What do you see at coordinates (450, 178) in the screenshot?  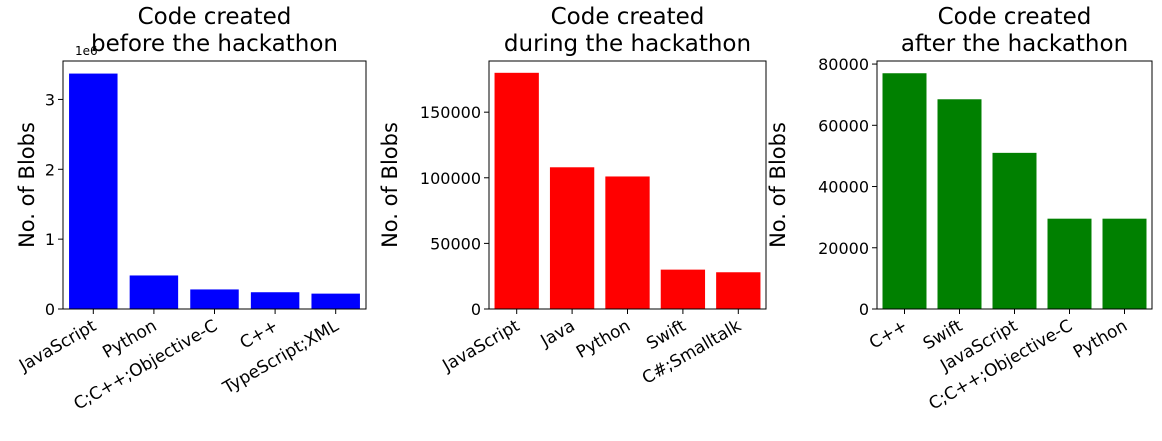 I see `y-tick-label: 100000` at bounding box center [450, 178].